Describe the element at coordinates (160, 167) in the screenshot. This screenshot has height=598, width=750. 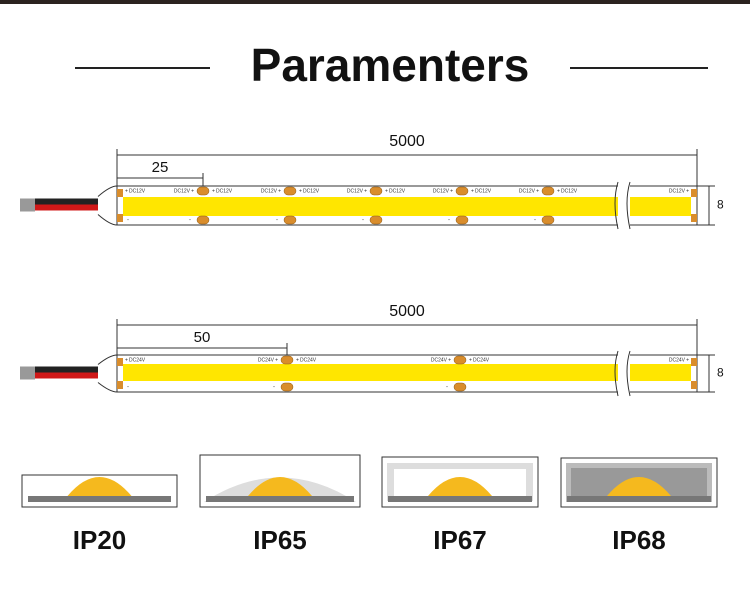
I see `pitch-label: 25` at that location.